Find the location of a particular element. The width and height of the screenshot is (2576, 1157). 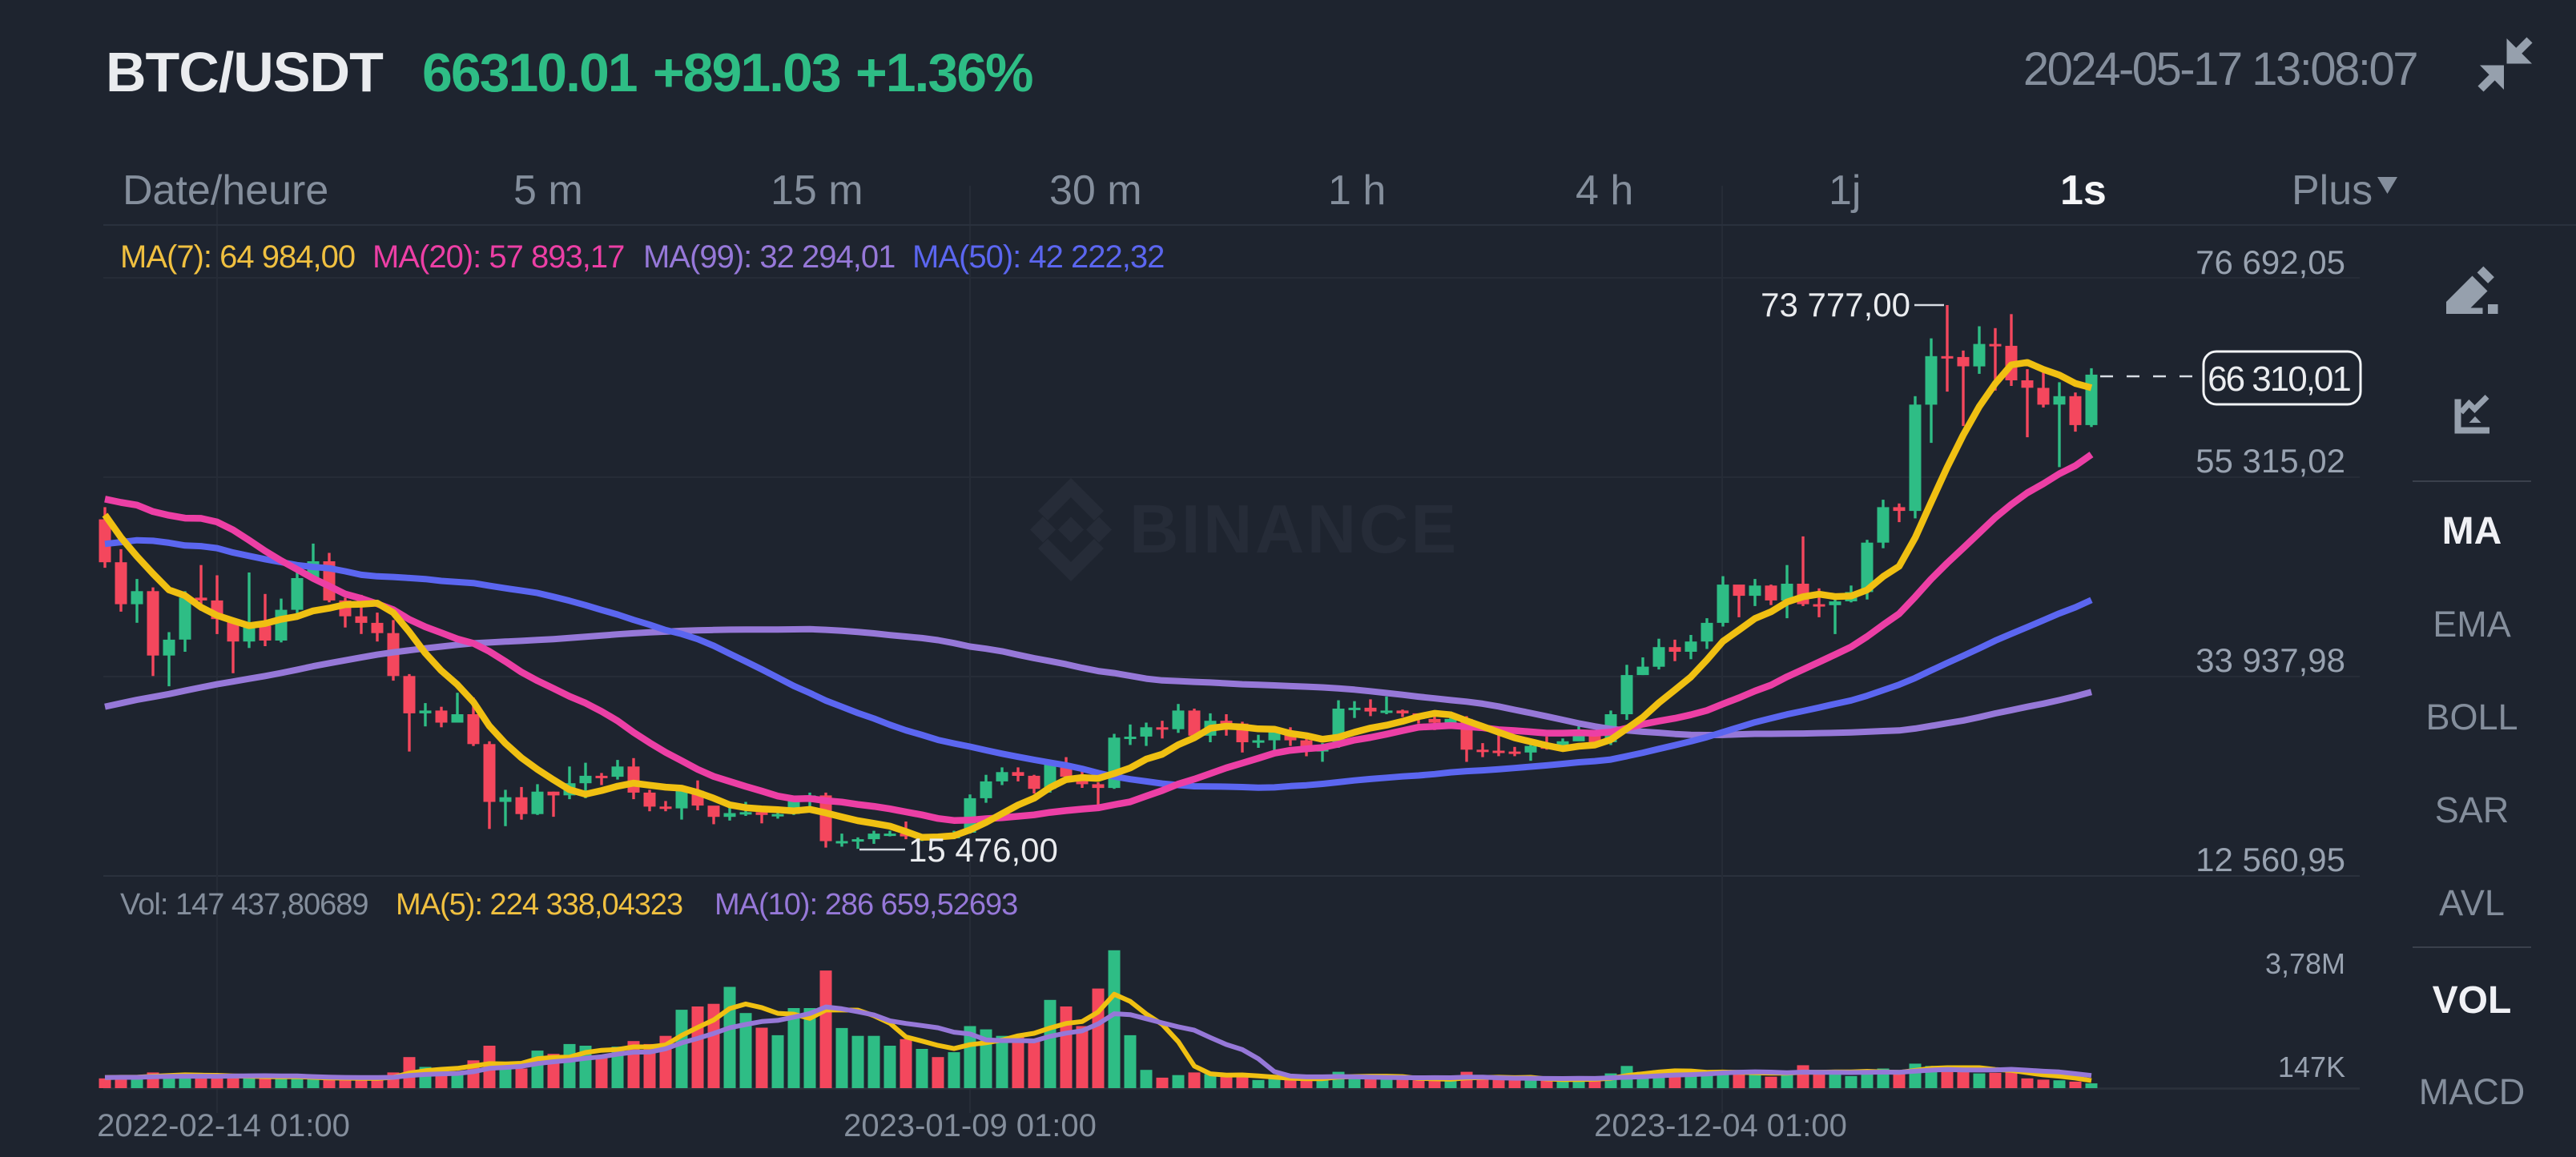

svg-text: MA(5): 224 338,04323 is located at coordinates (539, 905).